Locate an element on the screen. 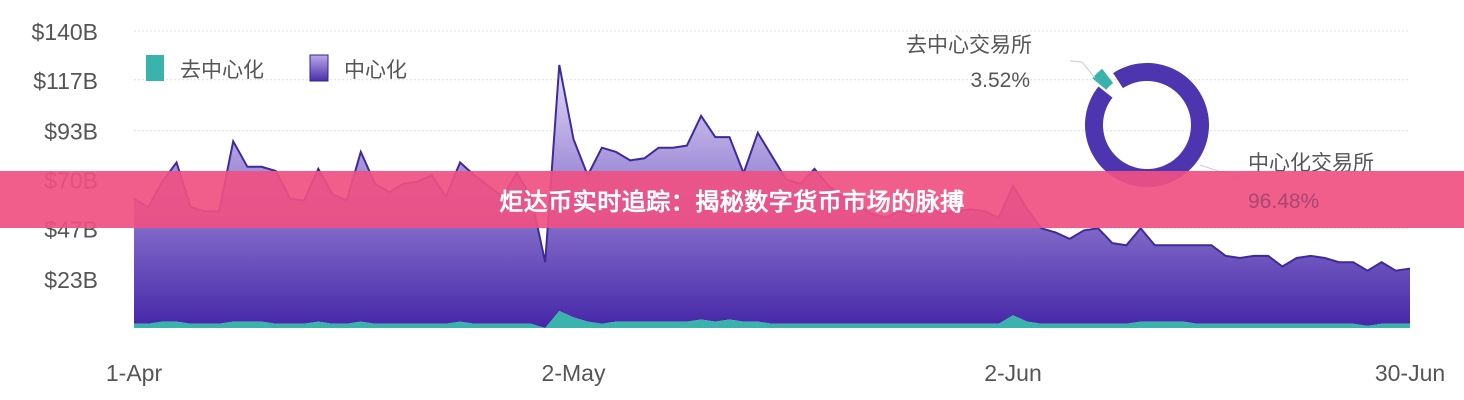  y-tick-label: $117B is located at coordinates (65, 81).